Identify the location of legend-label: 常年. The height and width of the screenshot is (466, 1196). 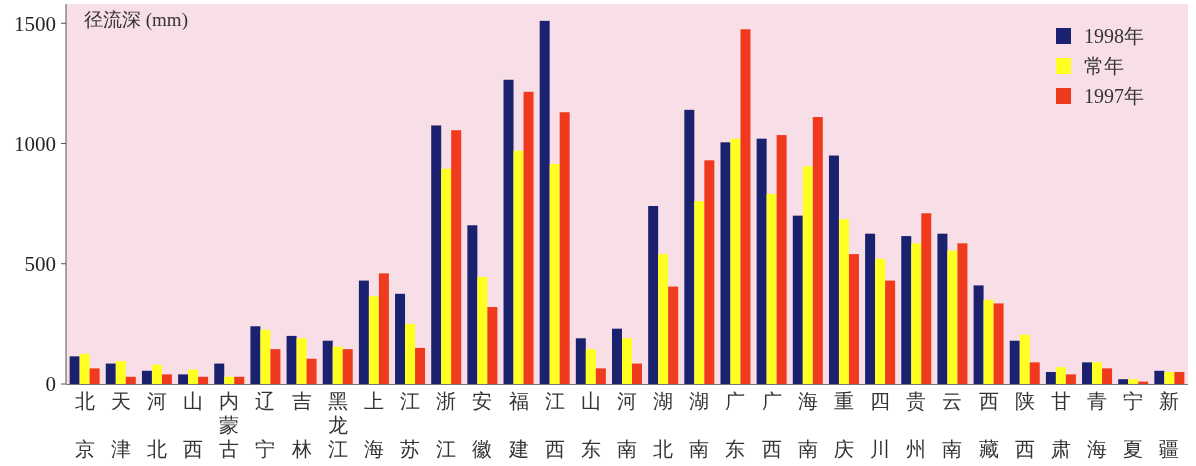
(1104, 66).